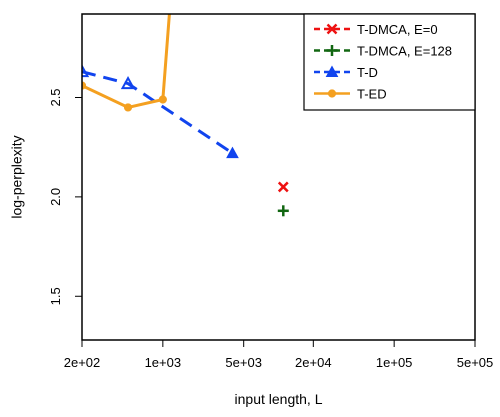 The width and height of the screenshot is (500, 417). I want to click on legend-item: T-ED, so click(350, 94).